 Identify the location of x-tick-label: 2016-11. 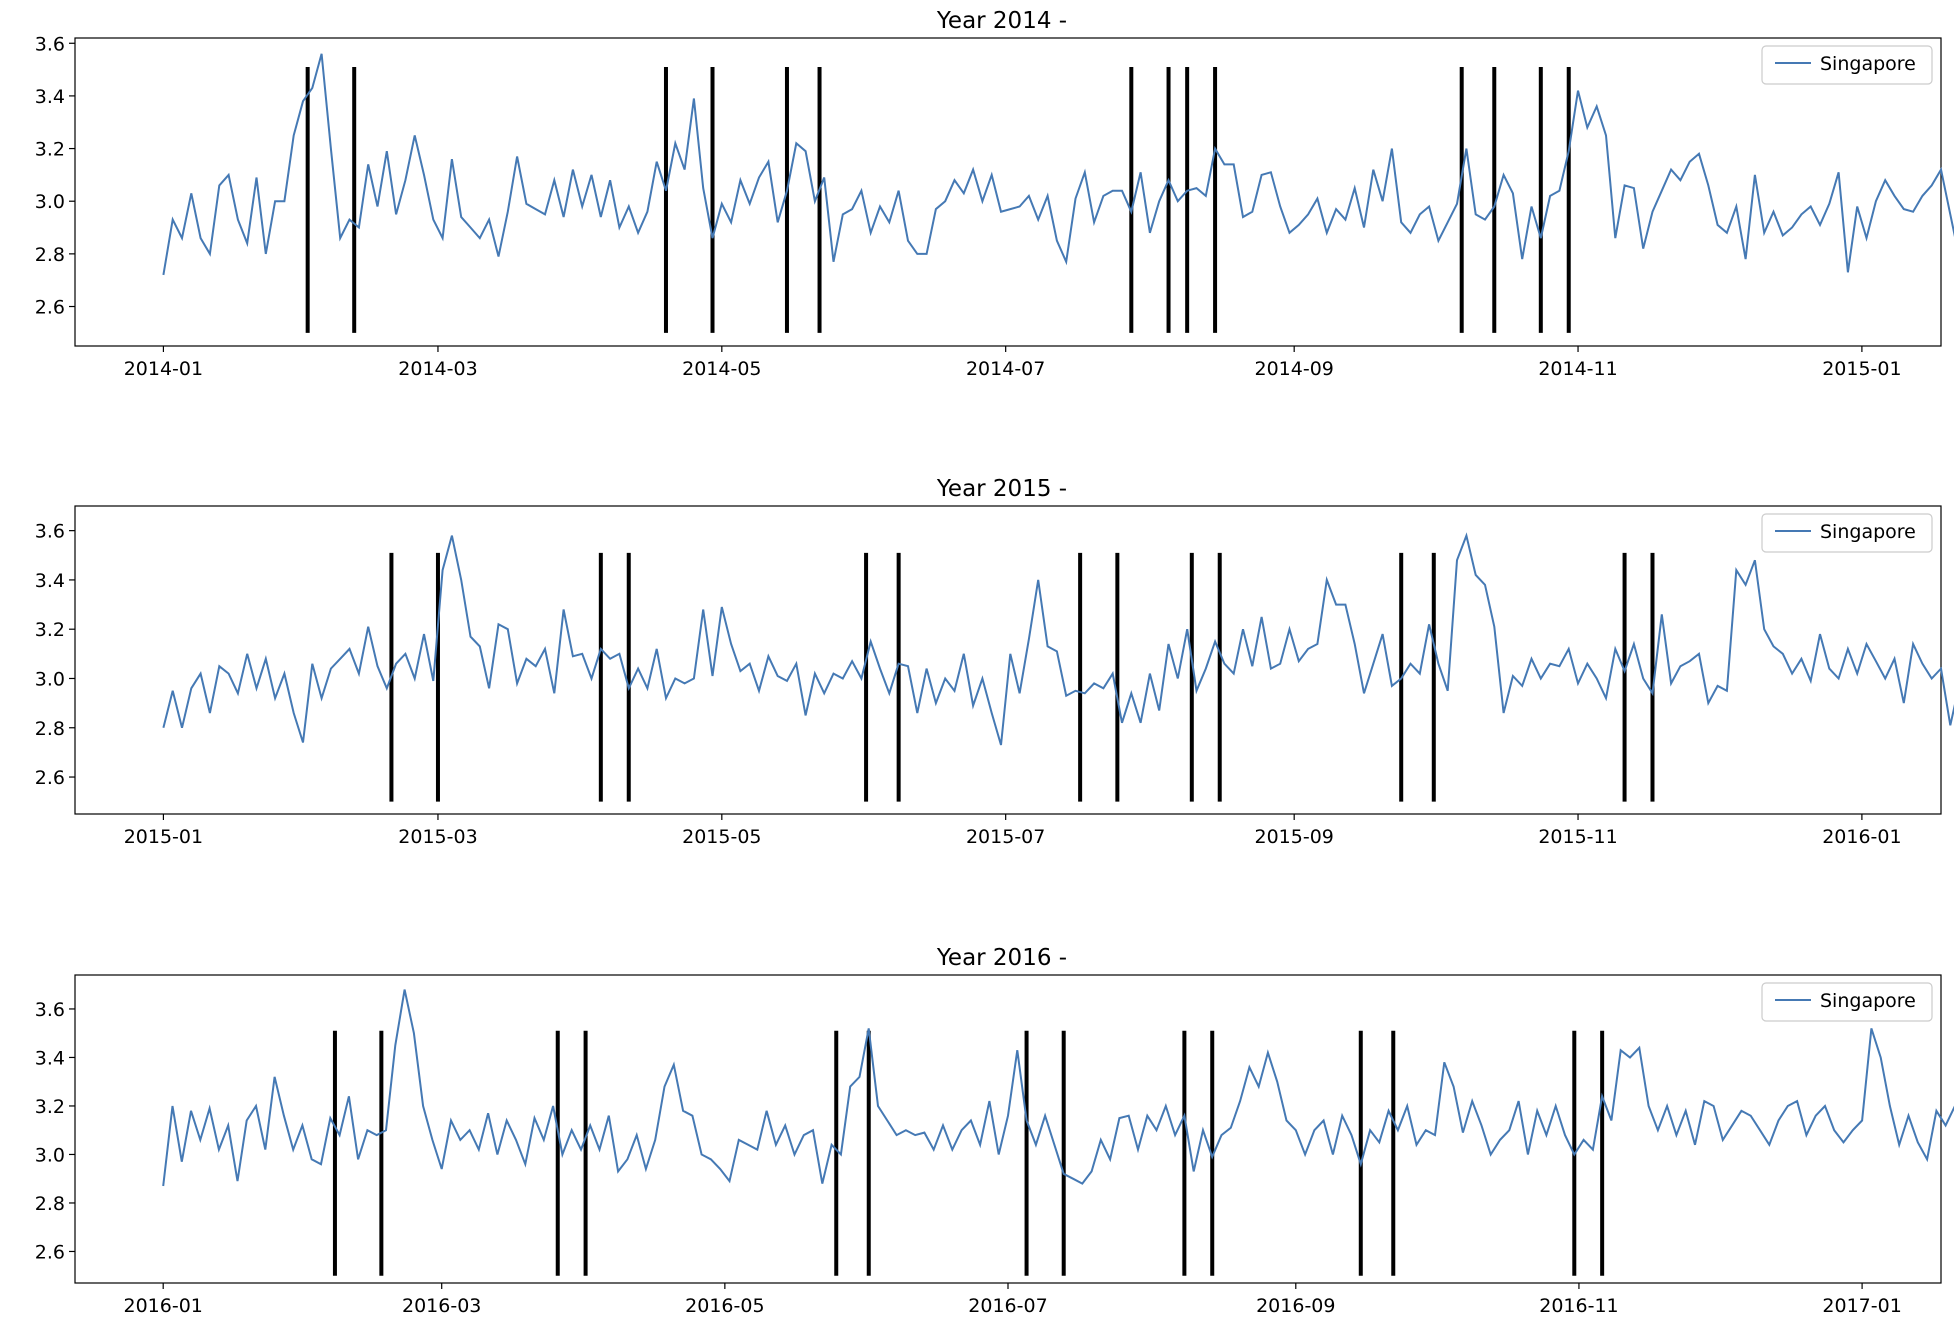
(1578, 1306).